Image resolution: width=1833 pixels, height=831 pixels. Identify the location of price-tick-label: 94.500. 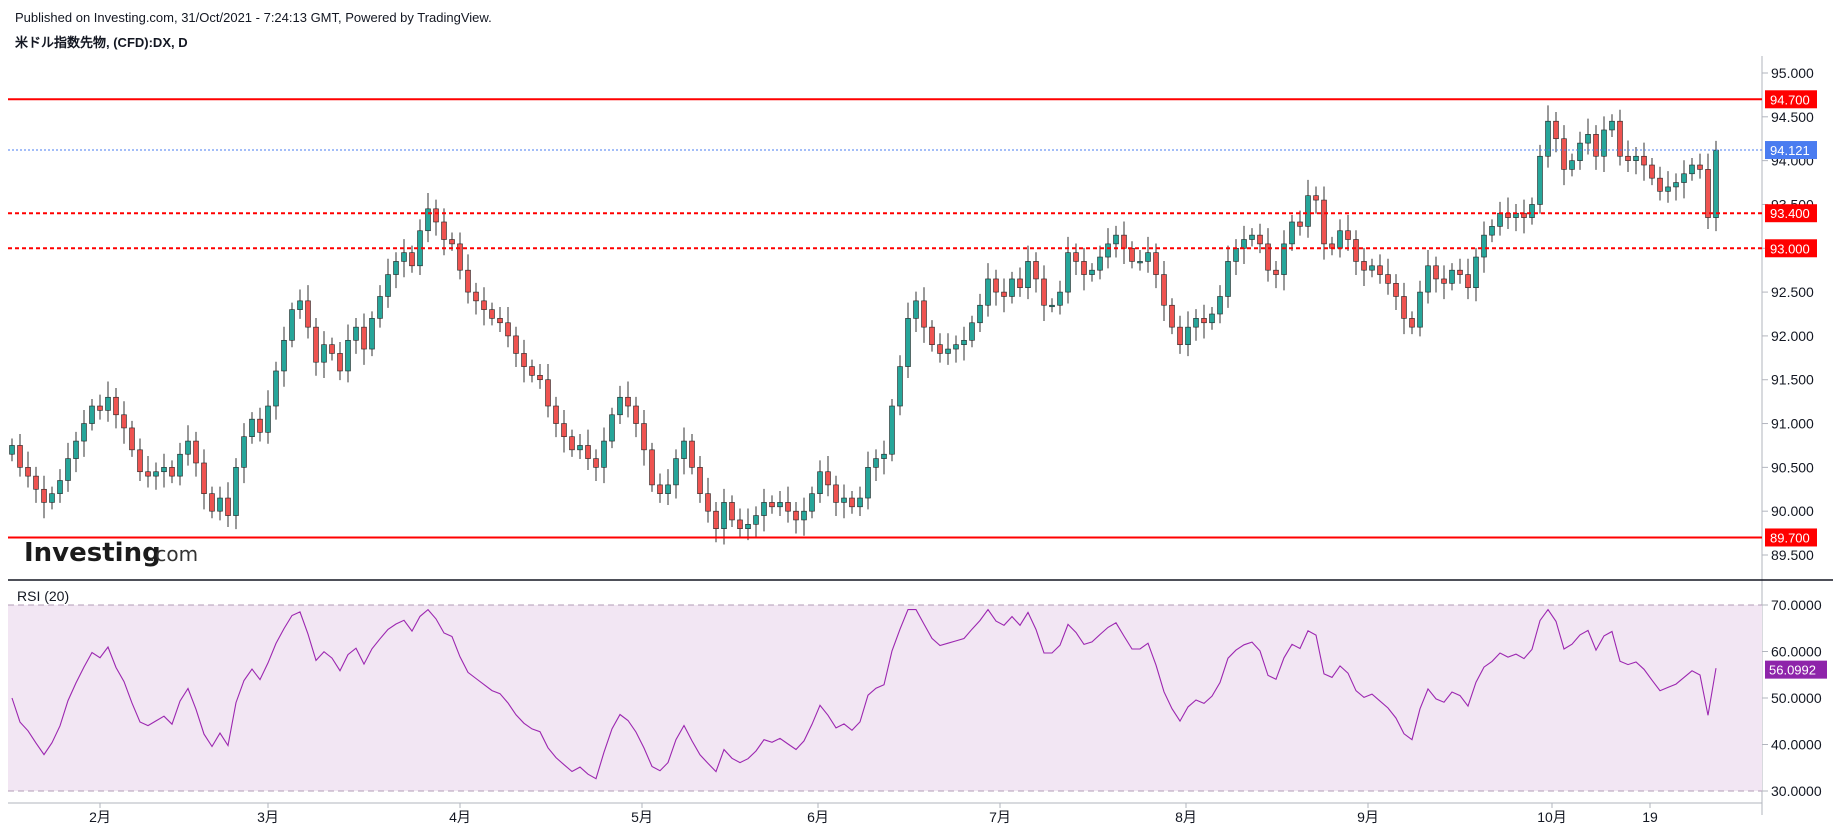
(1792, 117).